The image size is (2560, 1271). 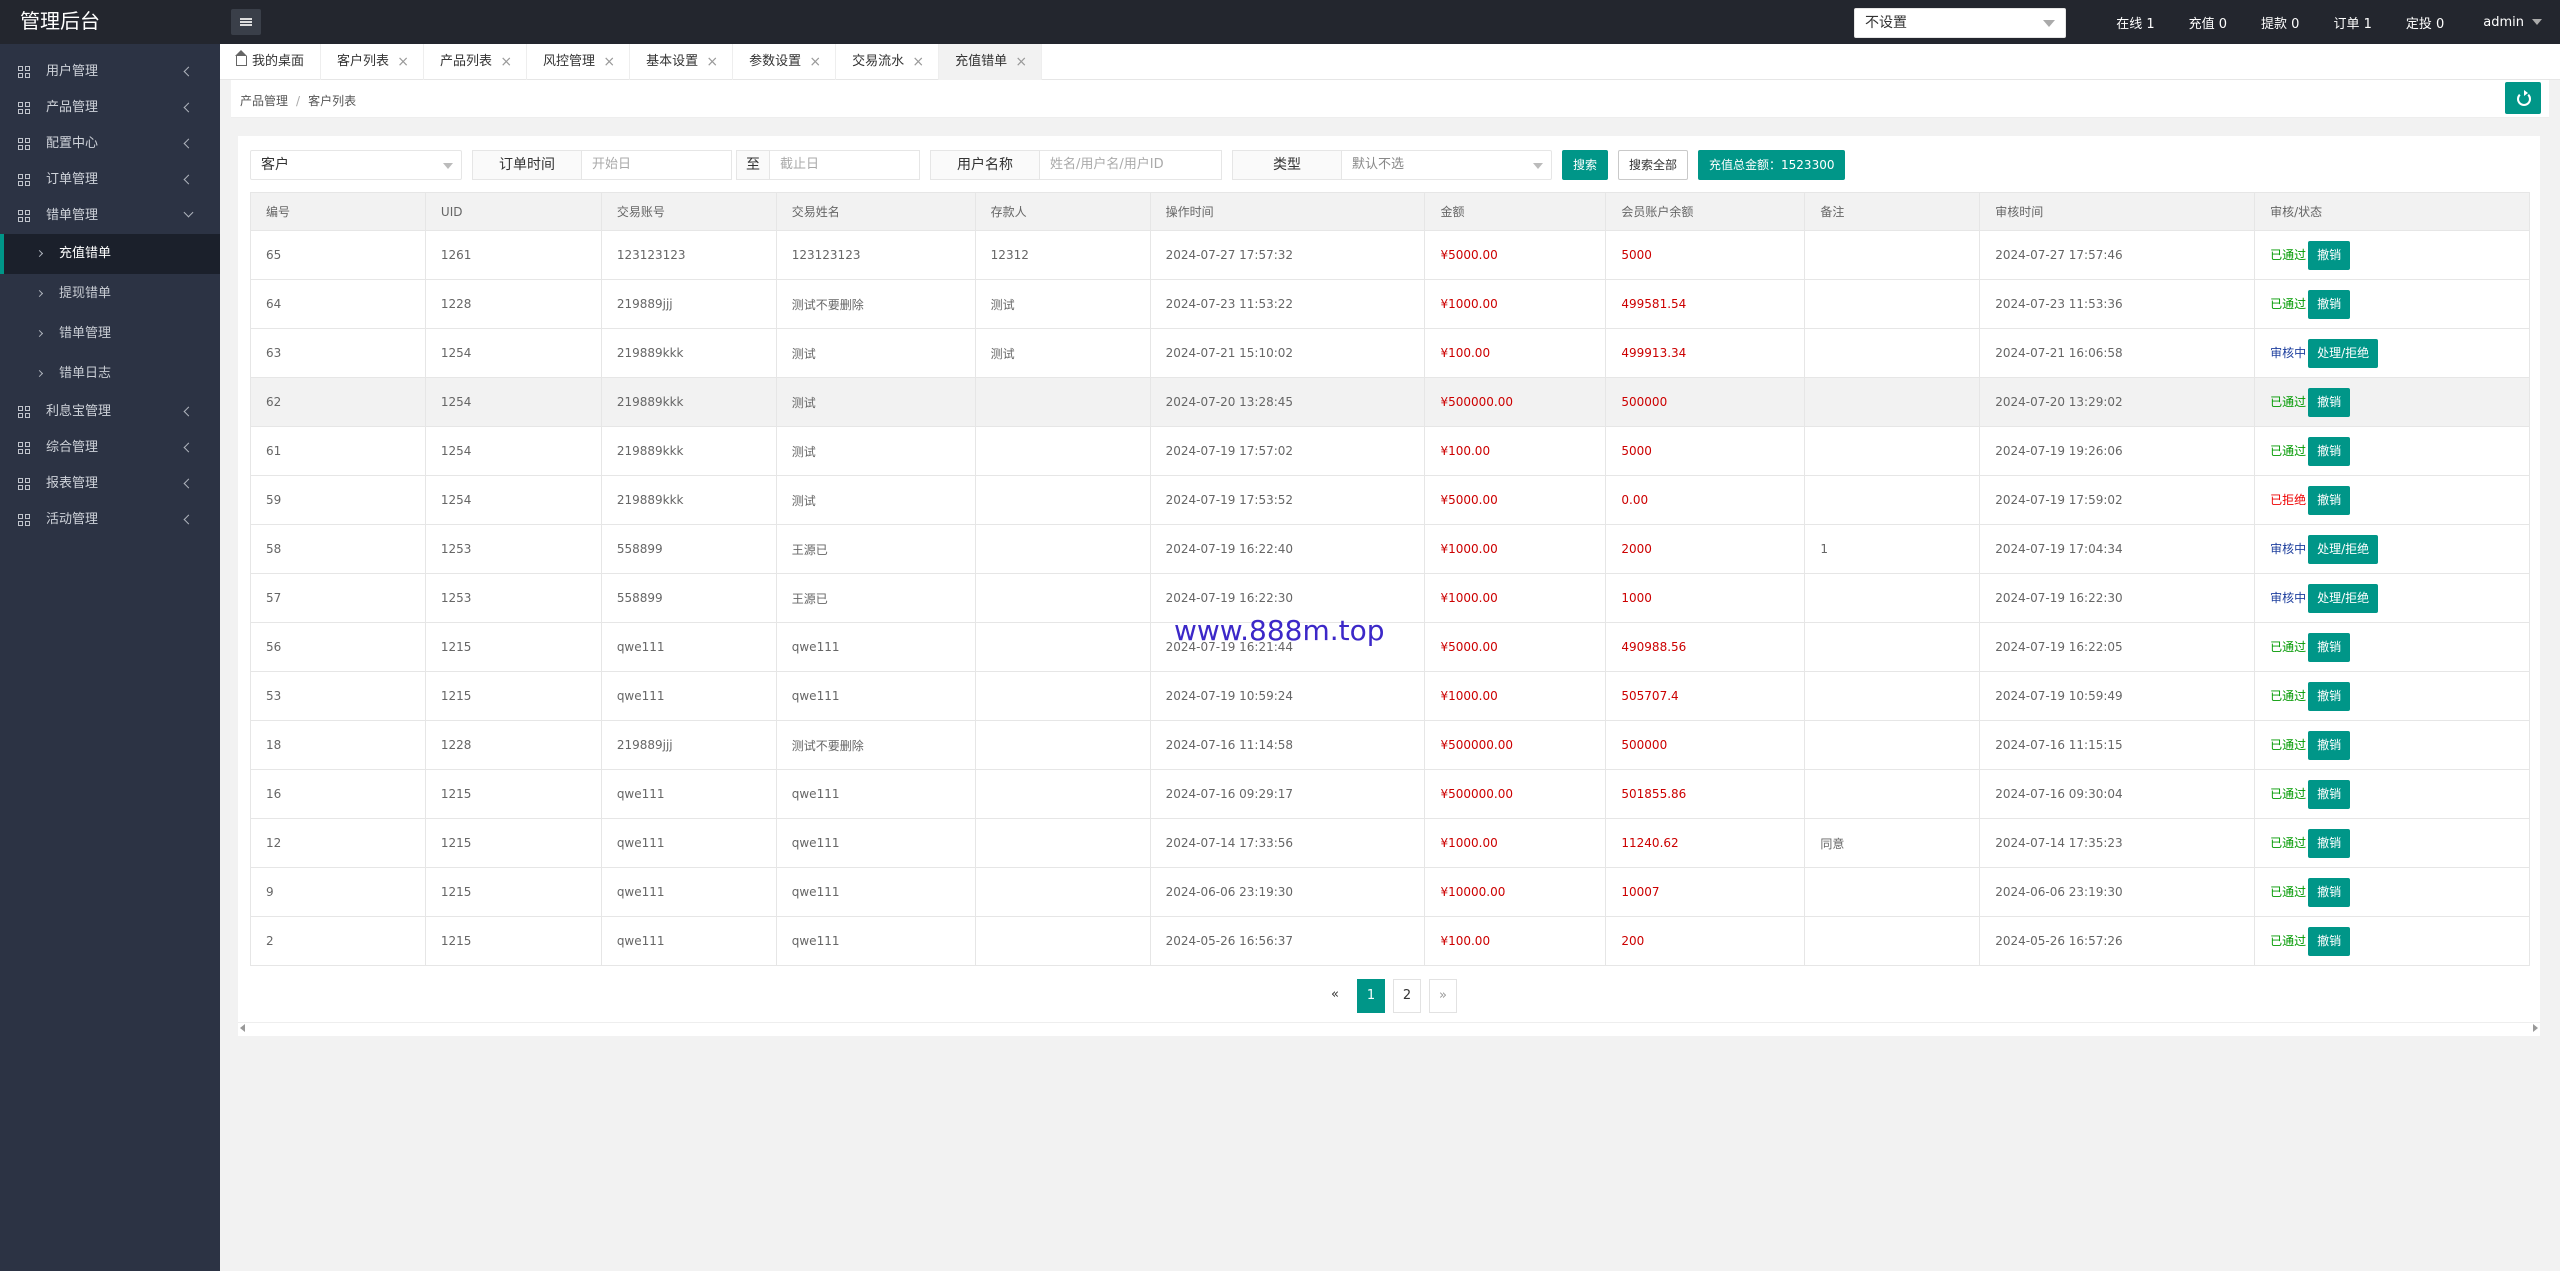 What do you see at coordinates (1371, 996) in the screenshot?
I see `page-1-button: 1` at bounding box center [1371, 996].